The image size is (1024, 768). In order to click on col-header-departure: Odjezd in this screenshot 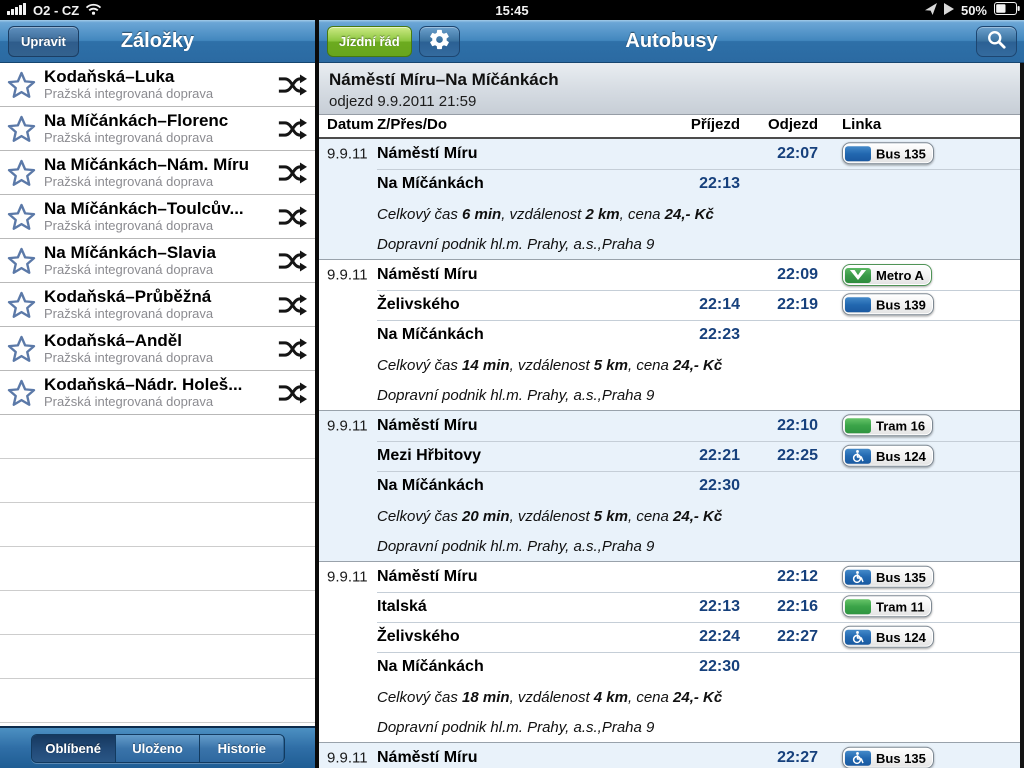, I will do `click(792, 124)`.